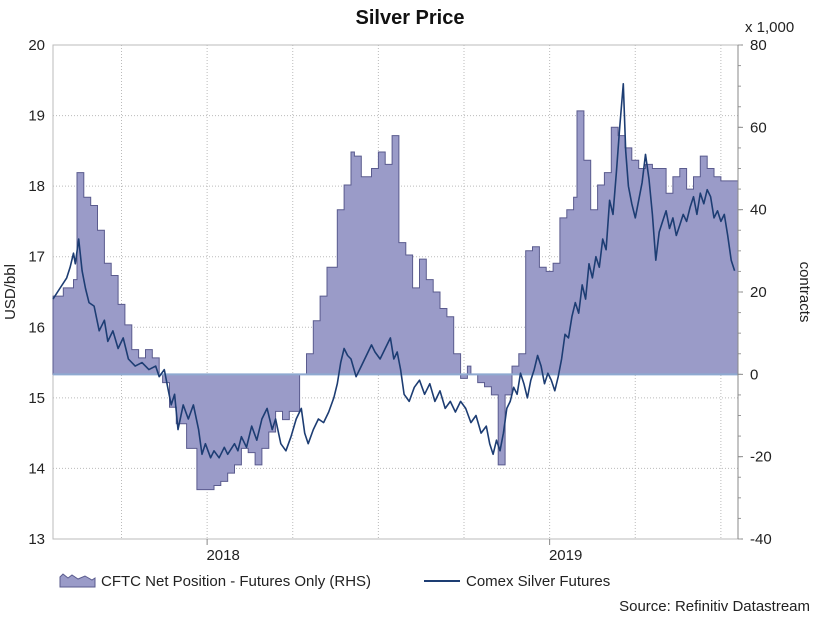 The width and height of the screenshot is (820, 622). What do you see at coordinates (754, 374) in the screenshot?
I see `right-tick-label: 0` at bounding box center [754, 374].